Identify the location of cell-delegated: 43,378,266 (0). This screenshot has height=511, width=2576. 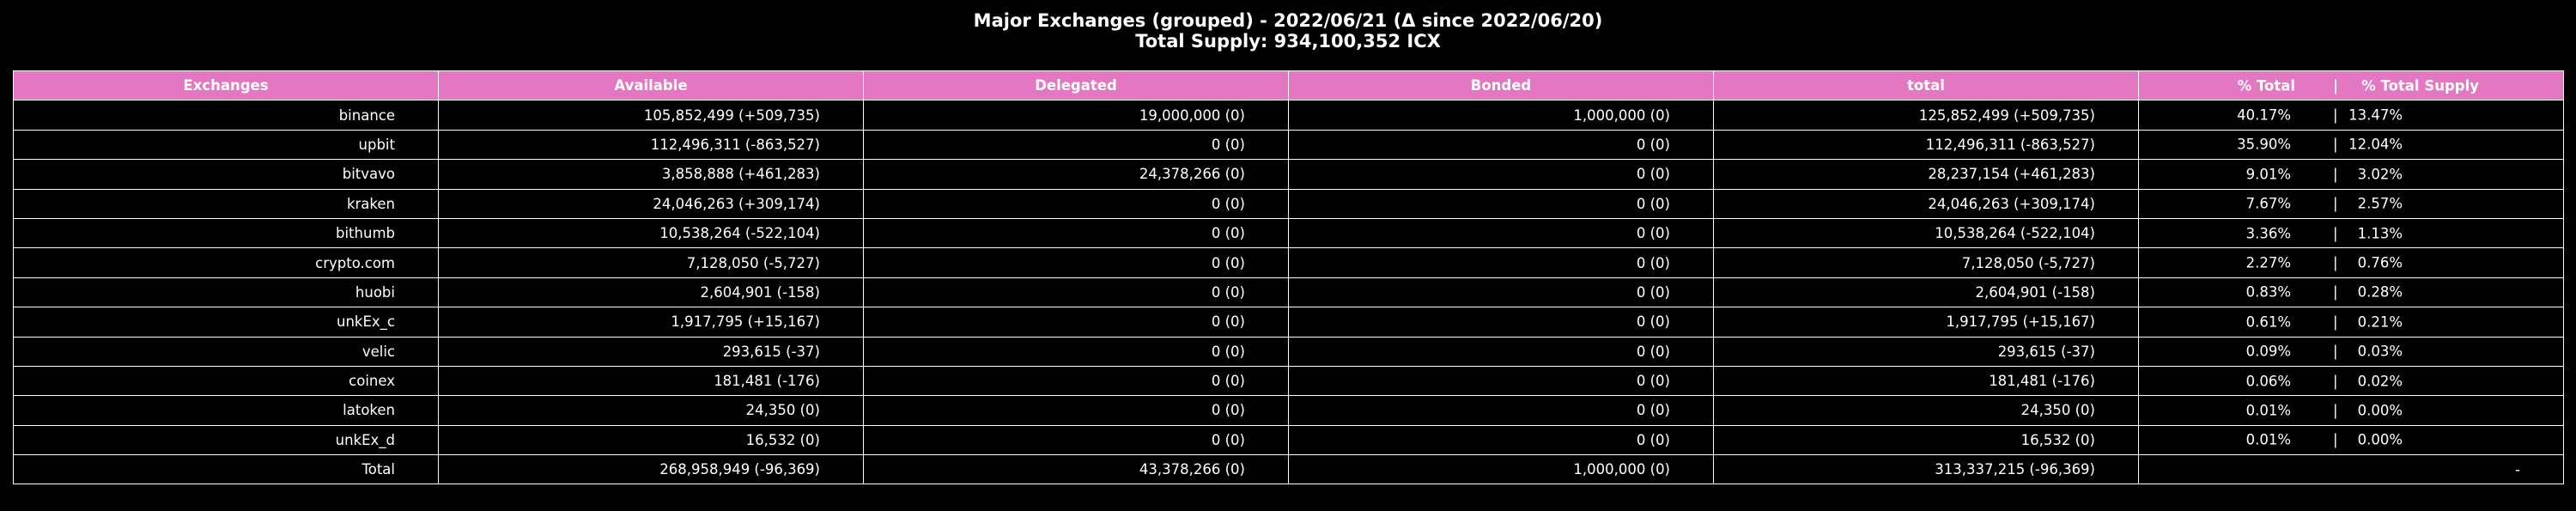
(1076, 469).